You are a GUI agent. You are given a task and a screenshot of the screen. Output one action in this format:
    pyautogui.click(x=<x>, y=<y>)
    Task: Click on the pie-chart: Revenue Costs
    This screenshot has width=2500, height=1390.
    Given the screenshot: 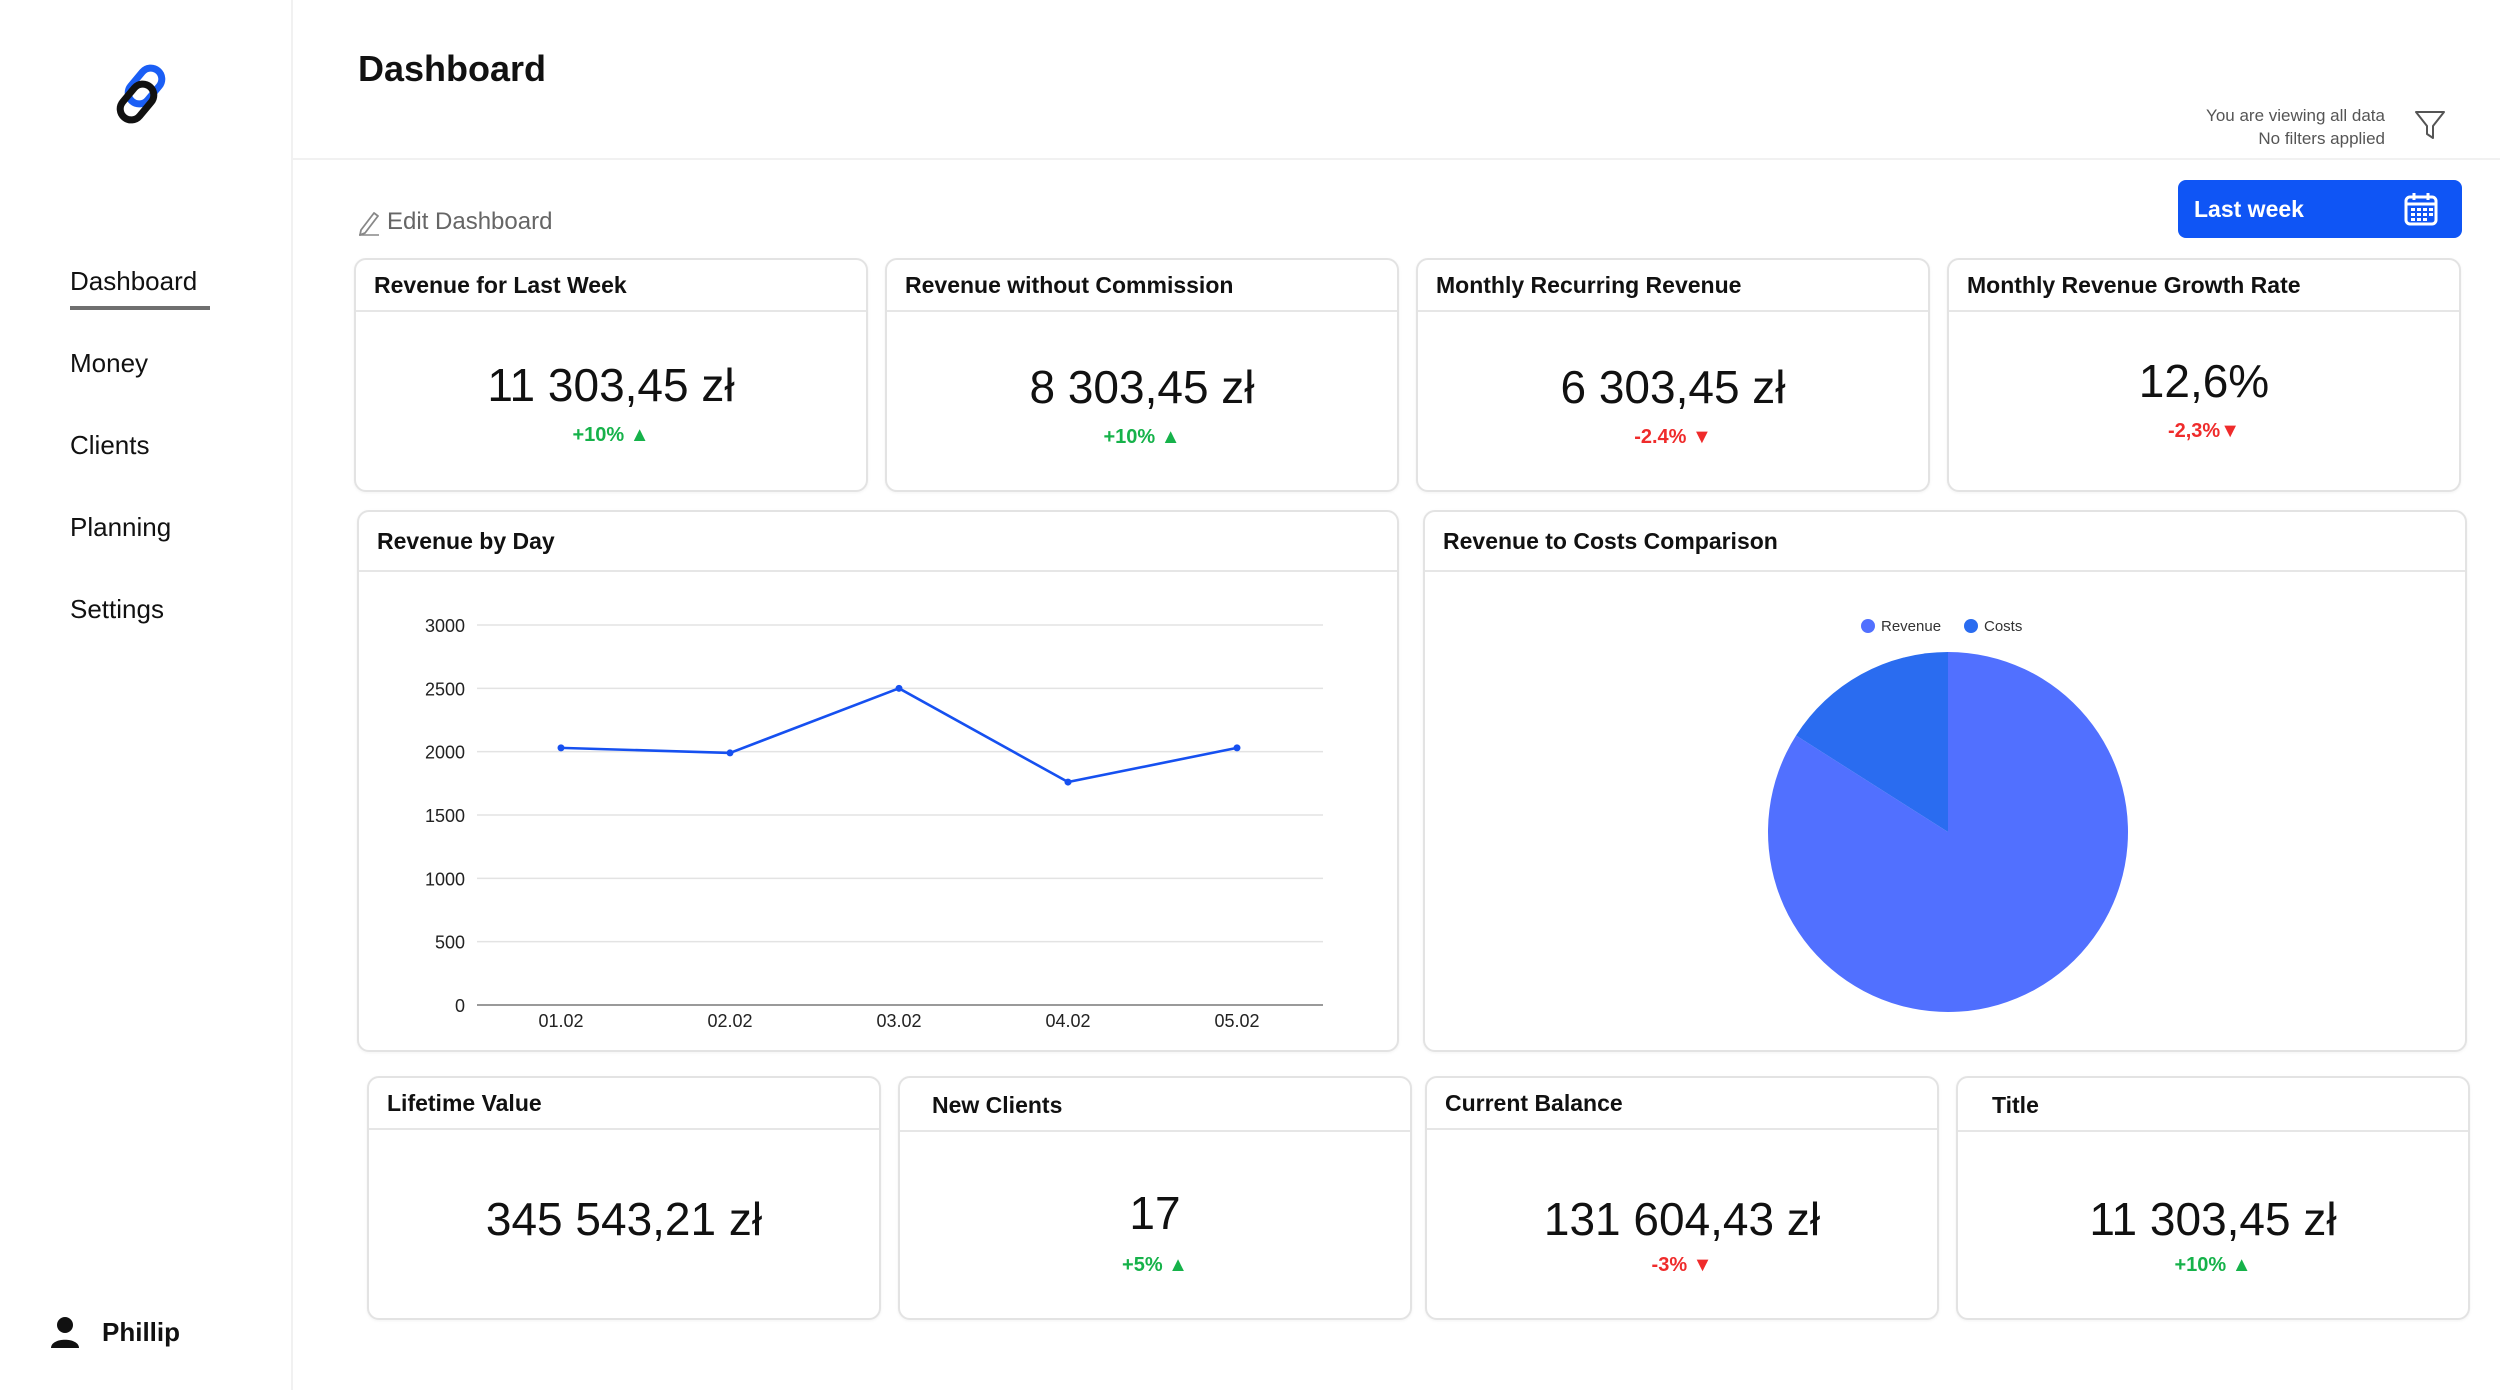 What is the action you would take?
    pyautogui.click(x=1948, y=815)
    